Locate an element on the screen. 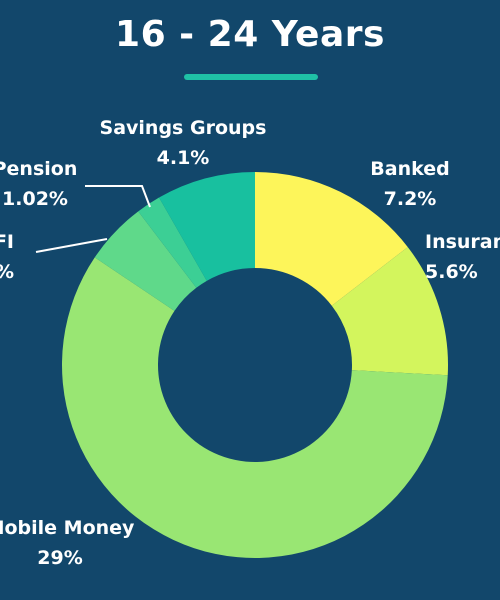  label-banked: Banked 7.2% is located at coordinates (409, 184).